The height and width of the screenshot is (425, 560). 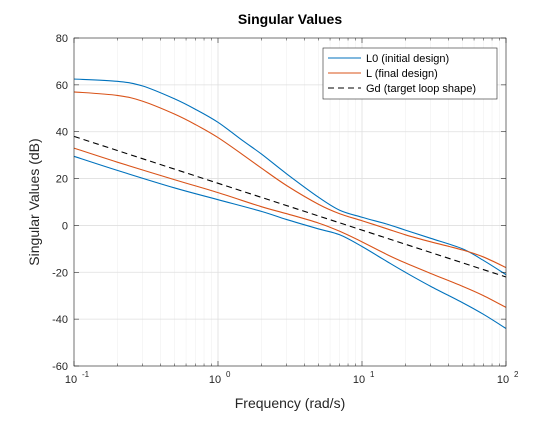 I want to click on y-axis-label: Singular Values (dB), so click(x=34, y=201).